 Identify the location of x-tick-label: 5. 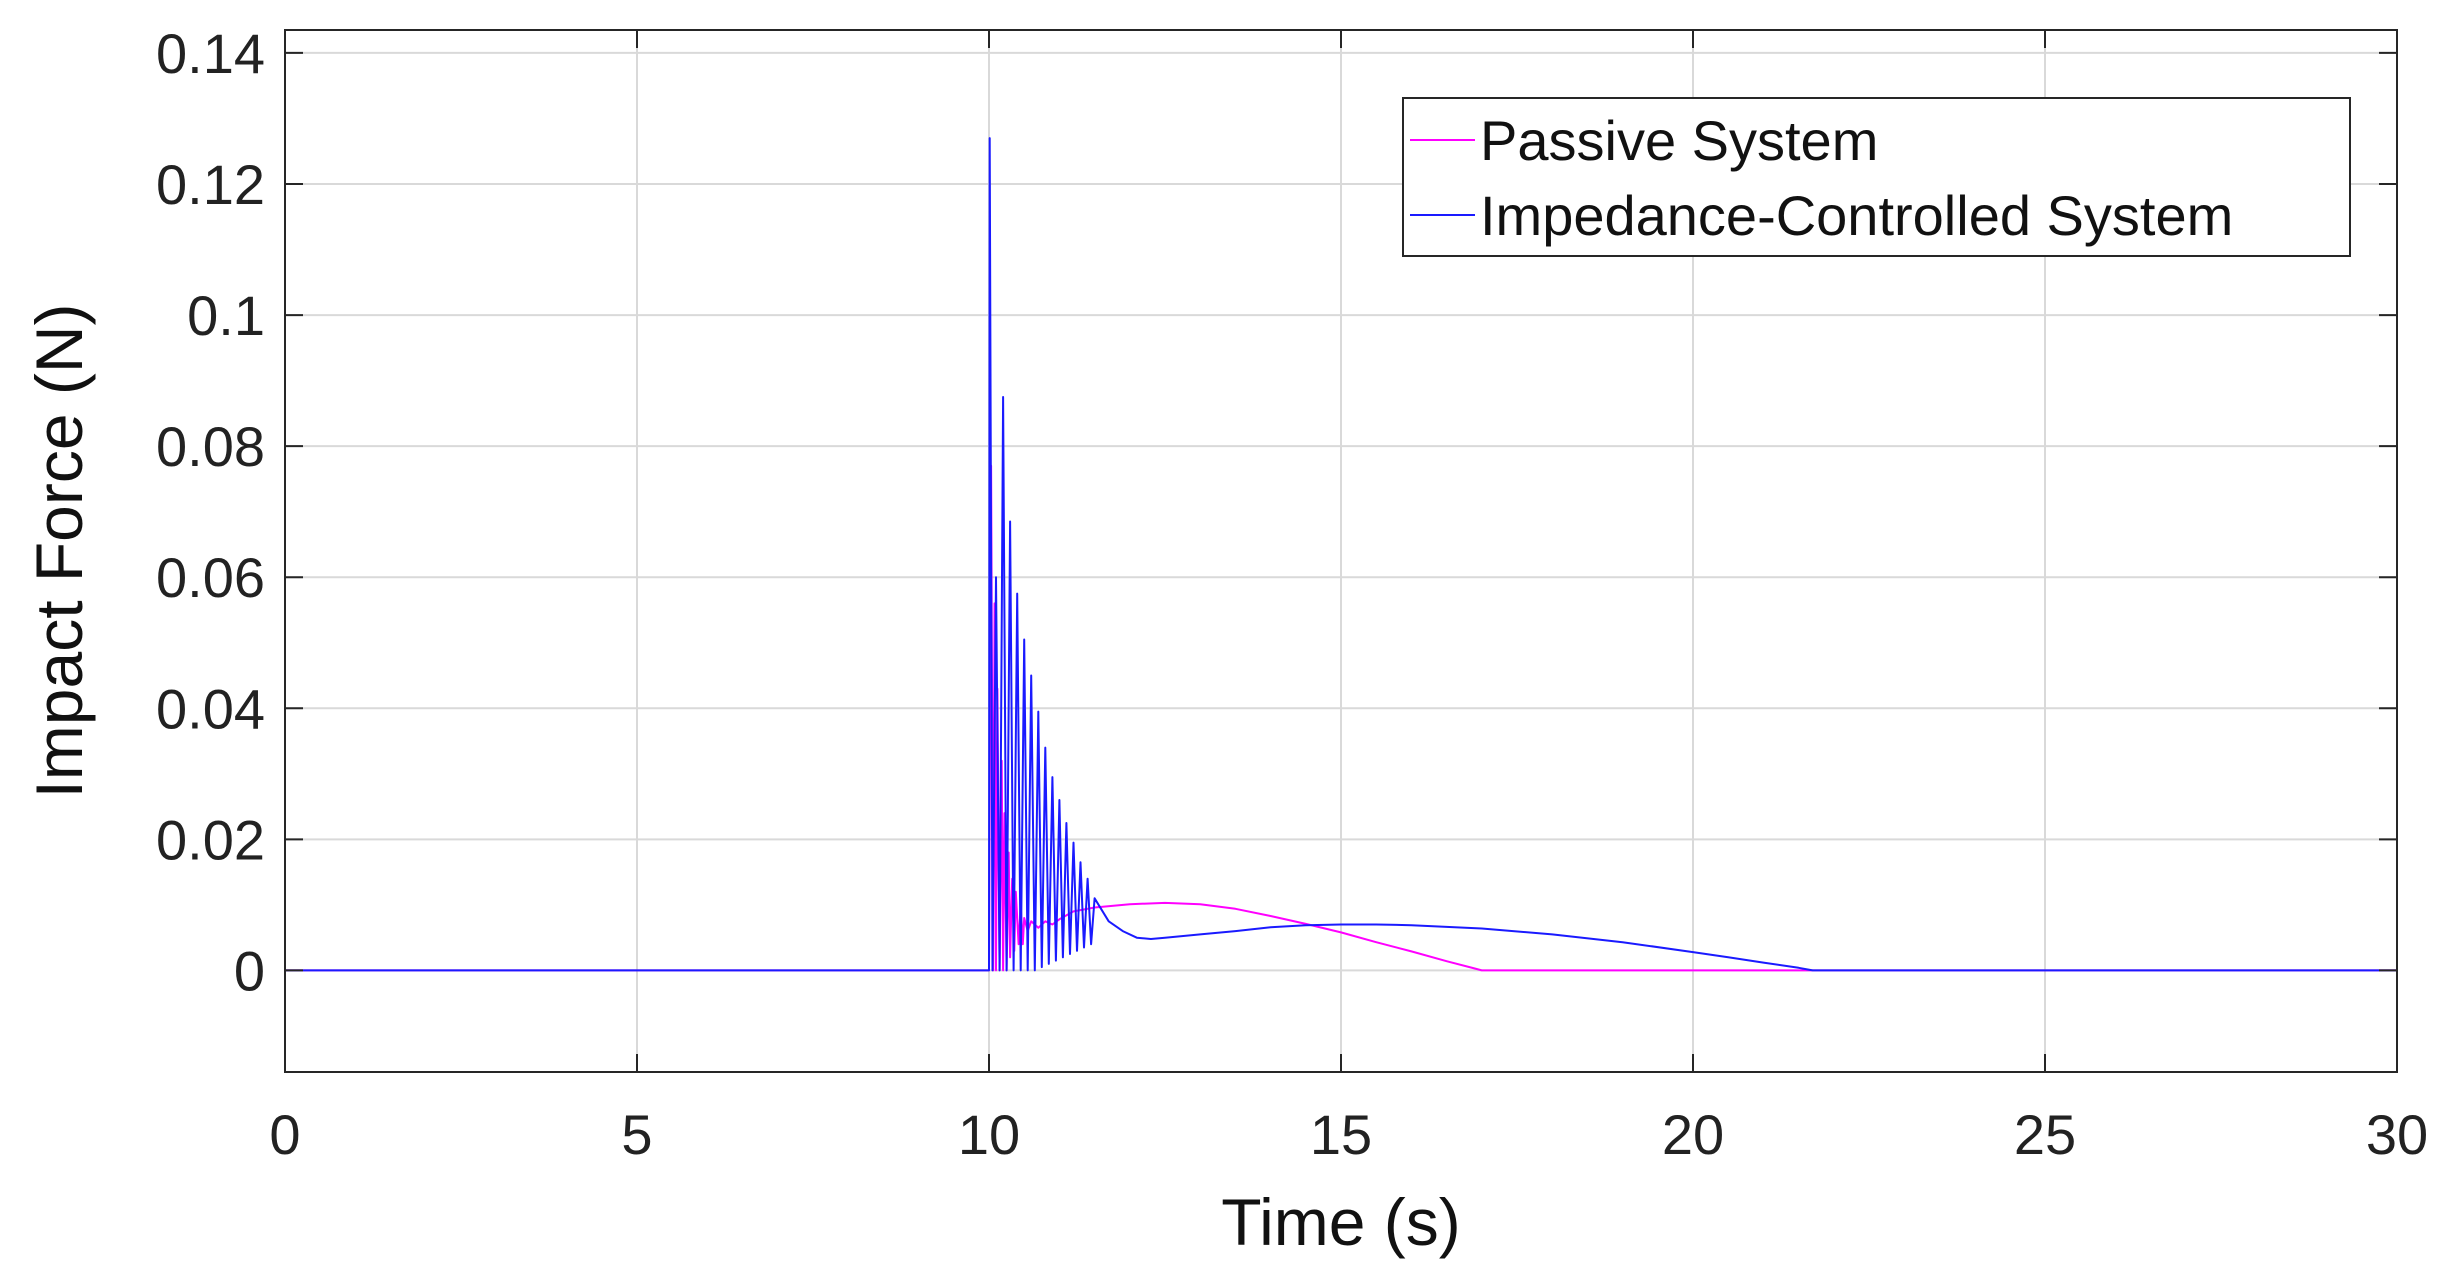
(636, 1134).